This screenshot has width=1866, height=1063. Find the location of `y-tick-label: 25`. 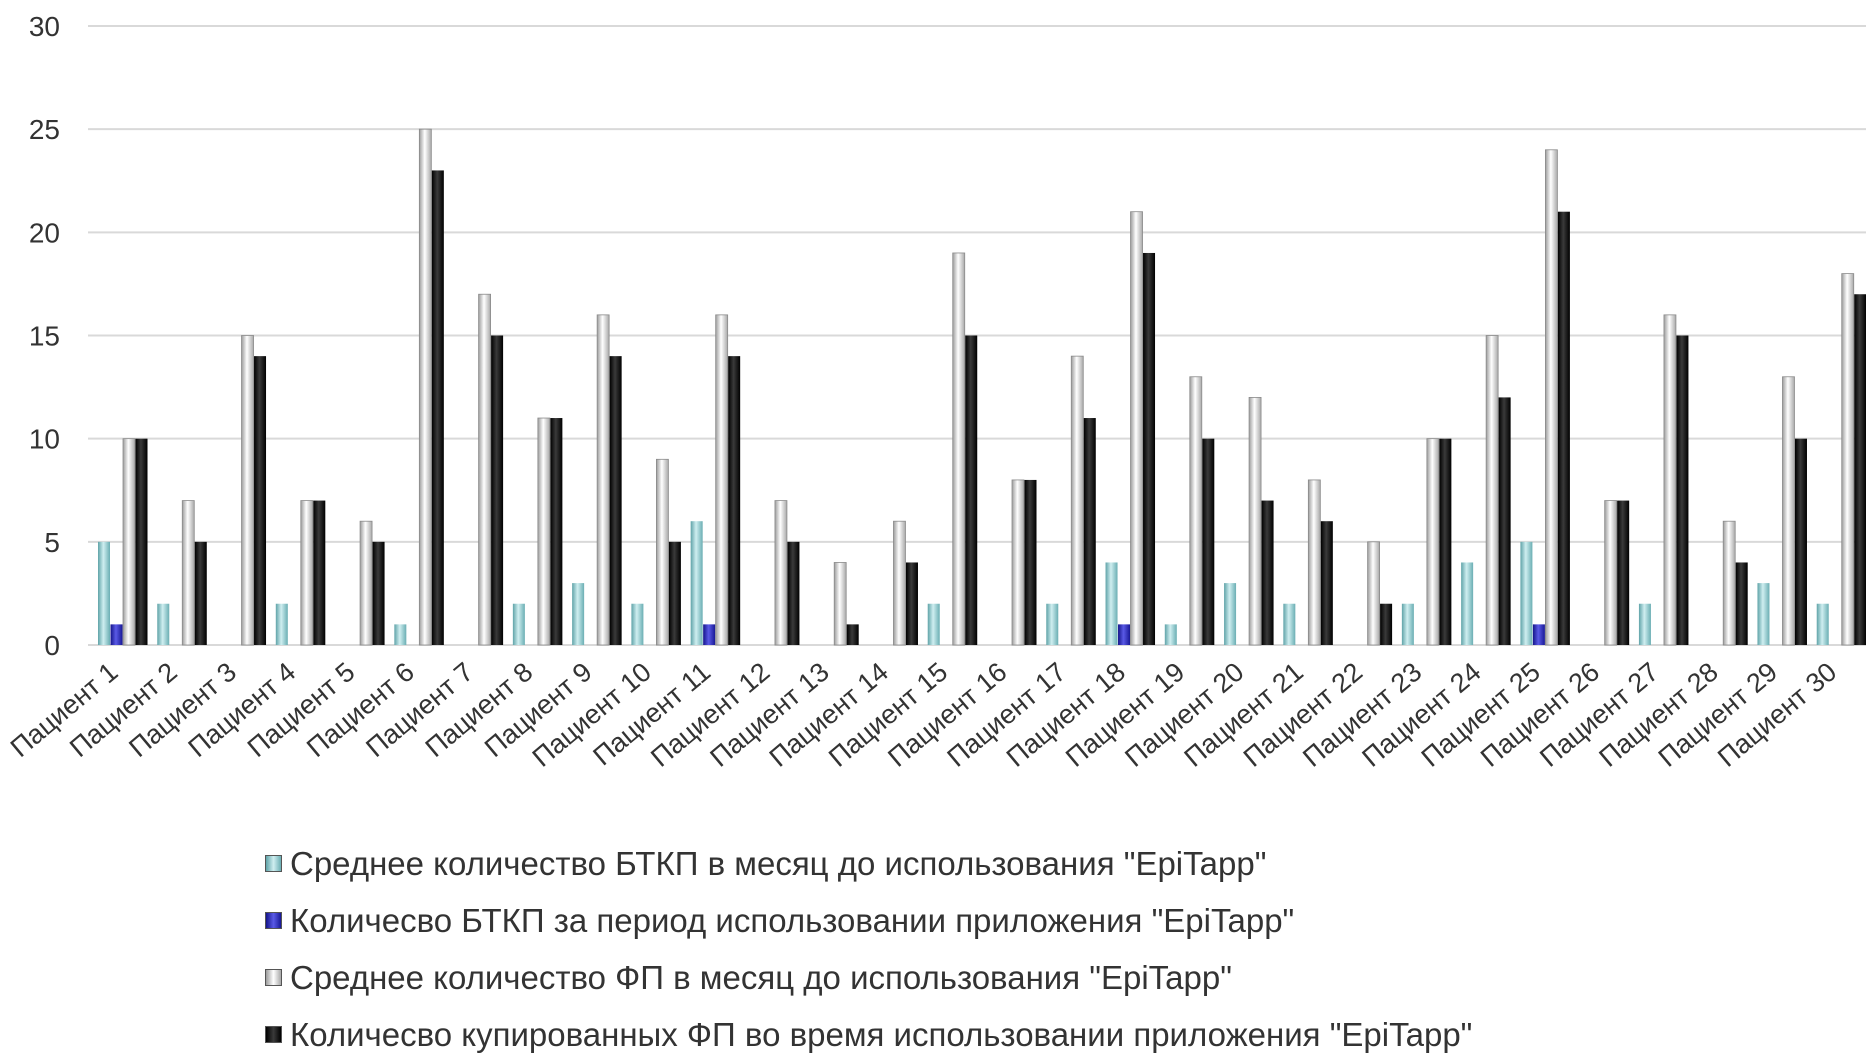

y-tick-label: 25 is located at coordinates (44, 129).